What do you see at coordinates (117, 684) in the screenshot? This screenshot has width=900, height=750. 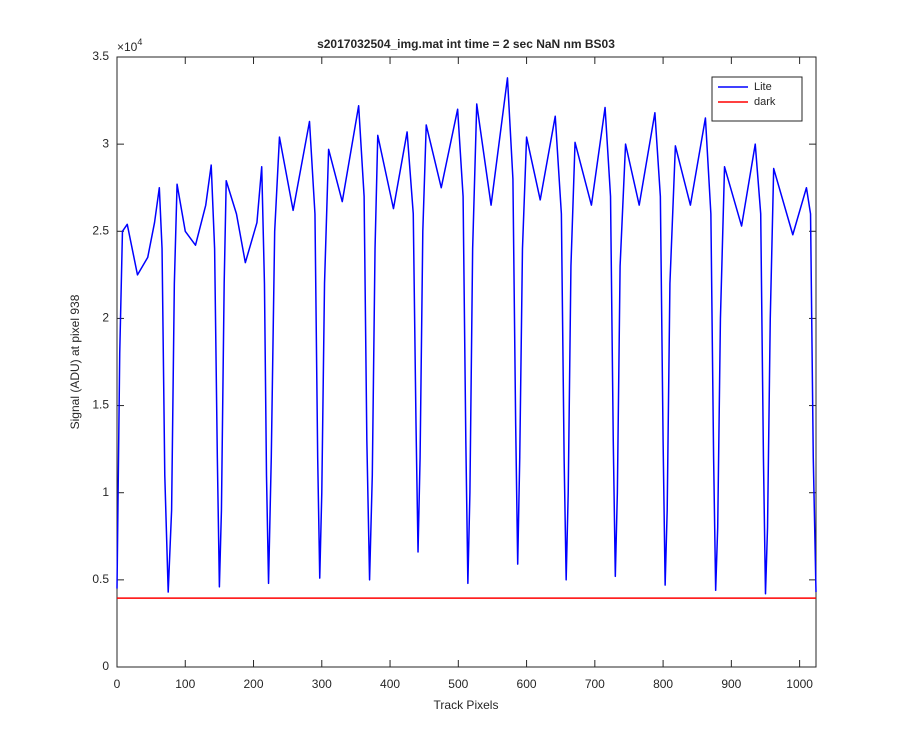 I see `x-tick-label: 0` at bounding box center [117, 684].